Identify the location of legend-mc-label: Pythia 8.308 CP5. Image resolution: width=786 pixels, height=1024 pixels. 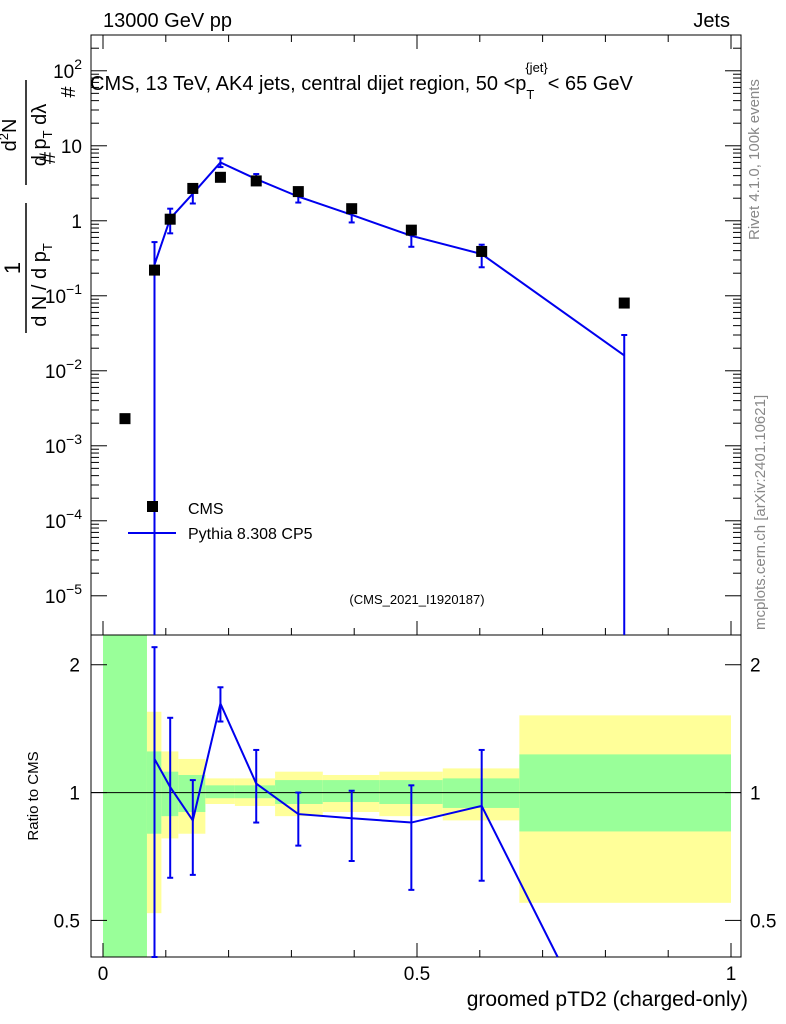
(250, 534).